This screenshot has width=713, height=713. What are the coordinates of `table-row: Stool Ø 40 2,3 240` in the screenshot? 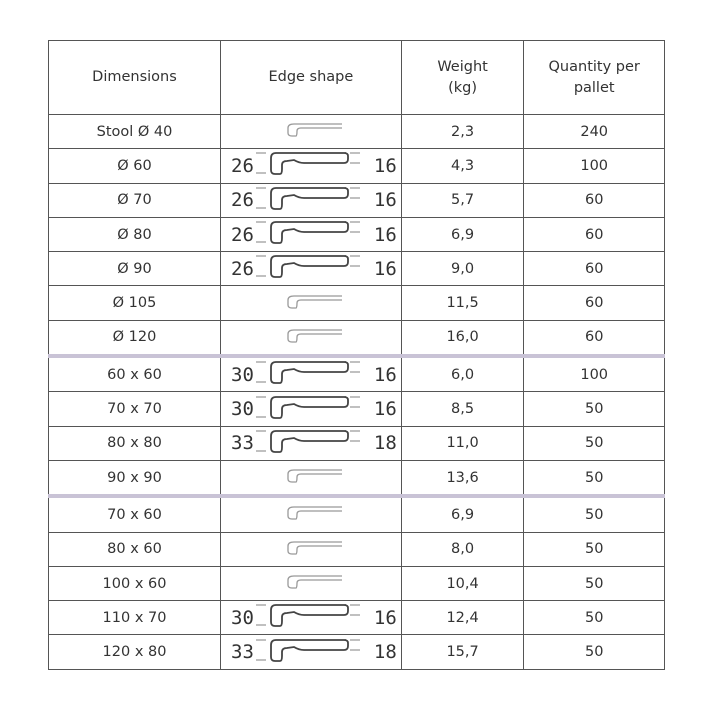 It's located at (356, 131).